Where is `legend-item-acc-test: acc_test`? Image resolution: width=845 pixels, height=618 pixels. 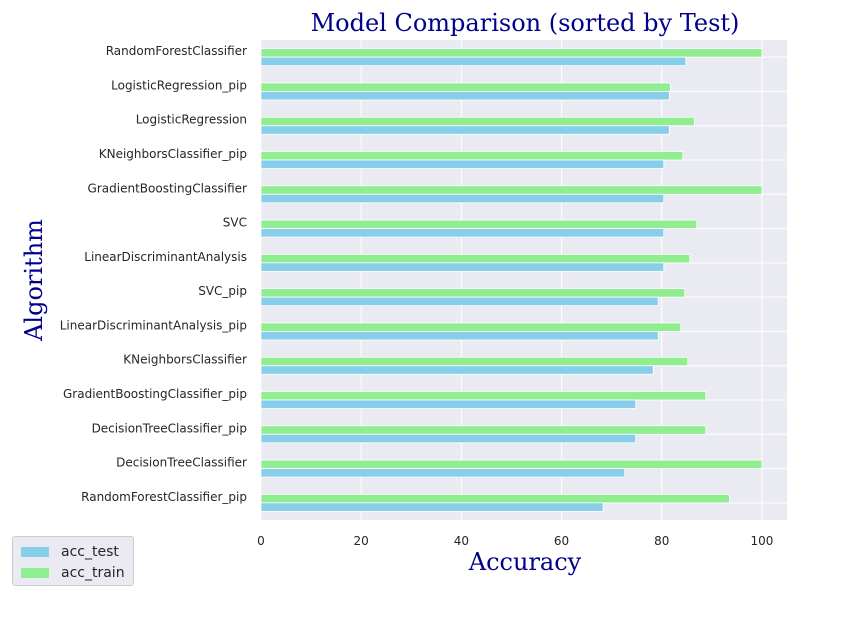 legend-item-acc-test: acc_test is located at coordinates (73, 551).